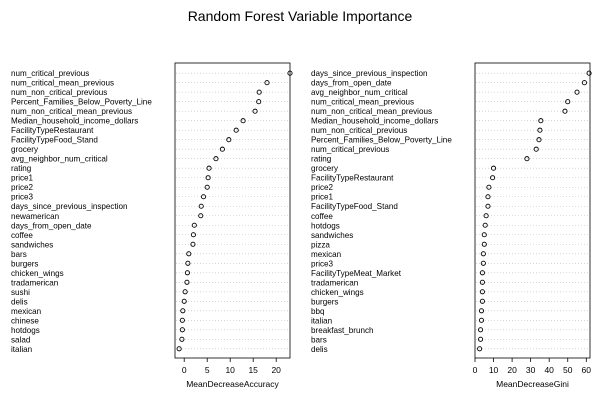  Describe the element at coordinates (318, 311) in the screenshot. I see `row-label: bbq` at that location.